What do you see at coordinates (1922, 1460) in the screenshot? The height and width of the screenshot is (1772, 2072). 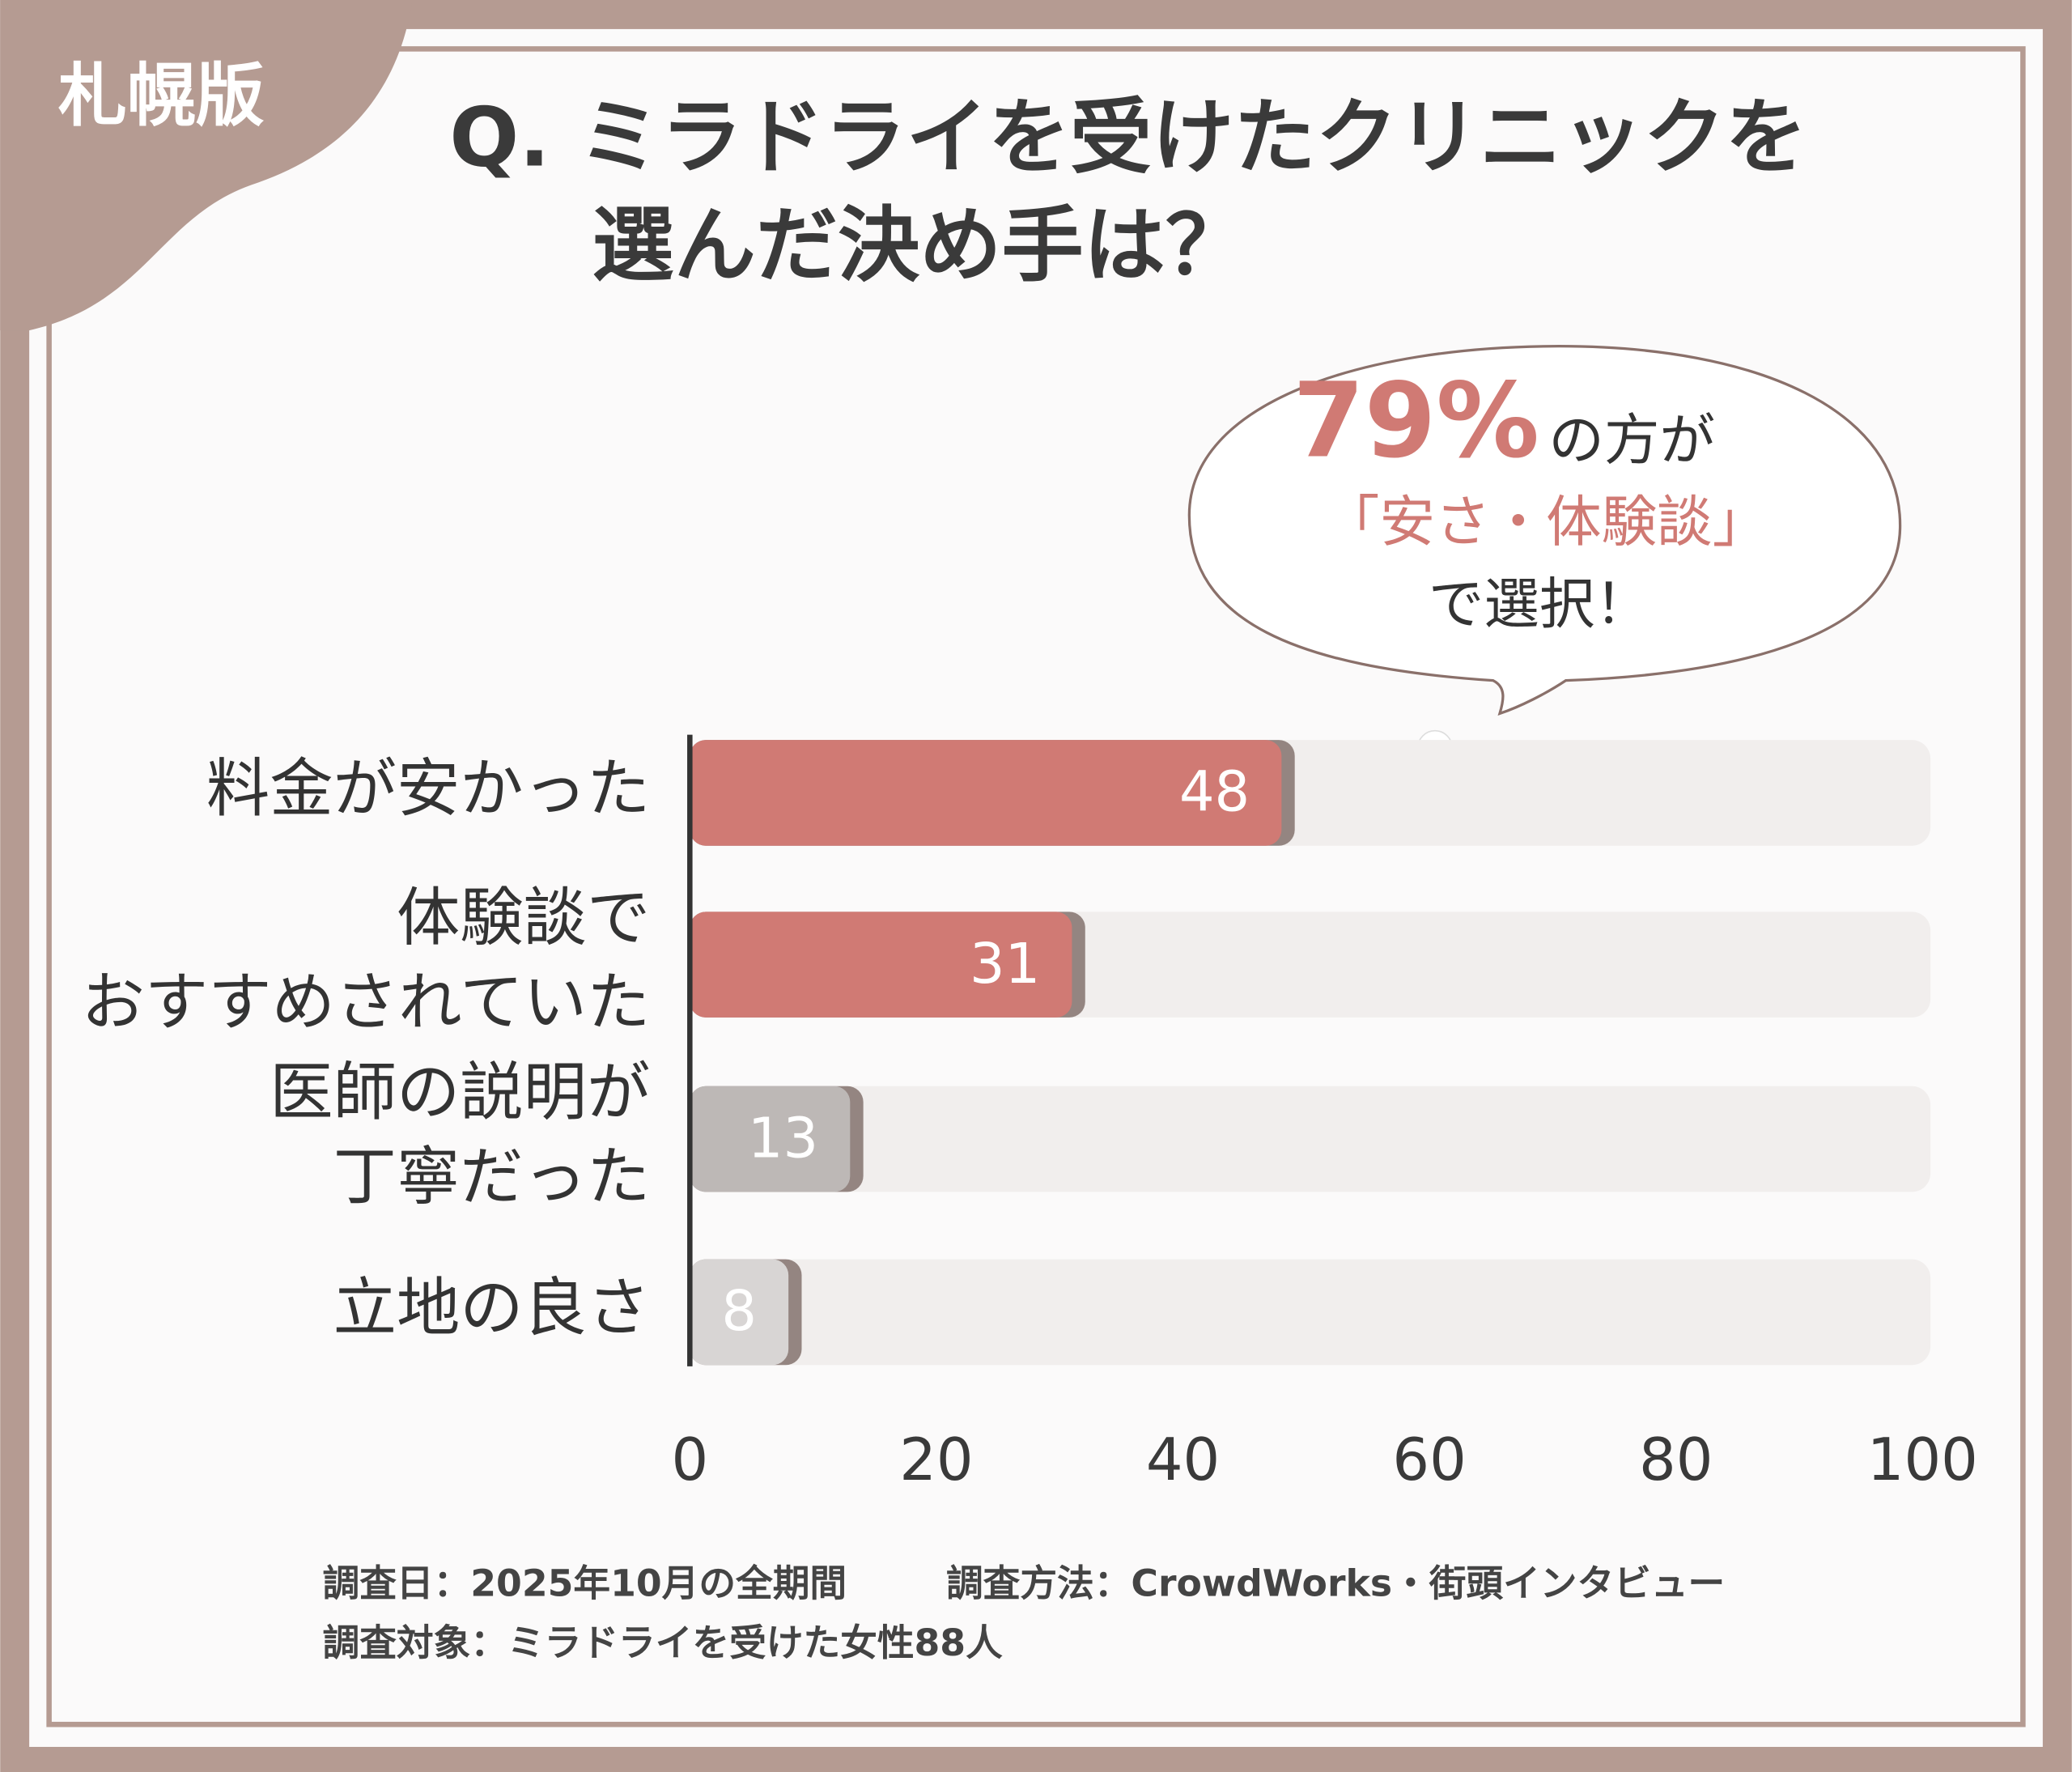 I see `x-tick-label: 100` at bounding box center [1922, 1460].